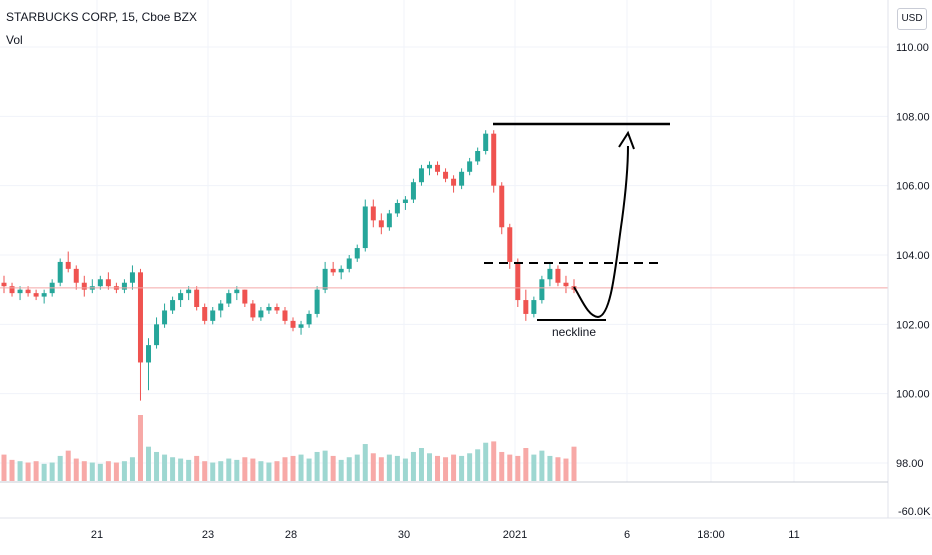  I want to click on x-tick-label: 6, so click(627, 535).